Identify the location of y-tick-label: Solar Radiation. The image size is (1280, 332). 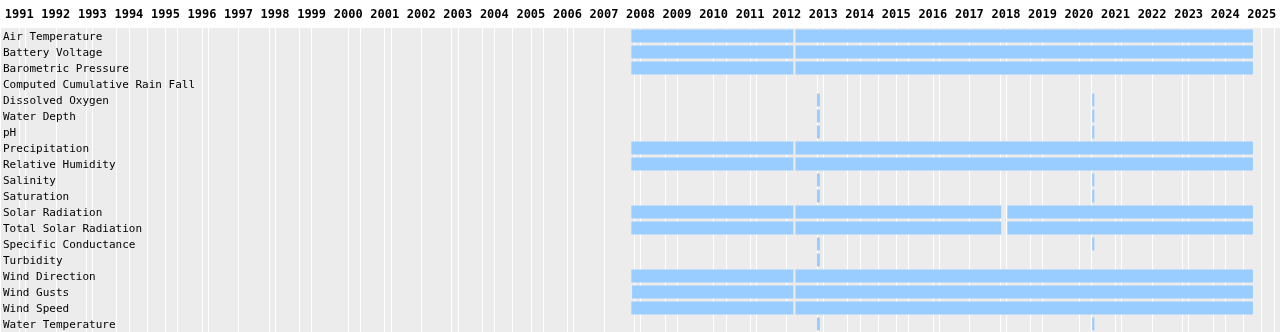
(53, 212).